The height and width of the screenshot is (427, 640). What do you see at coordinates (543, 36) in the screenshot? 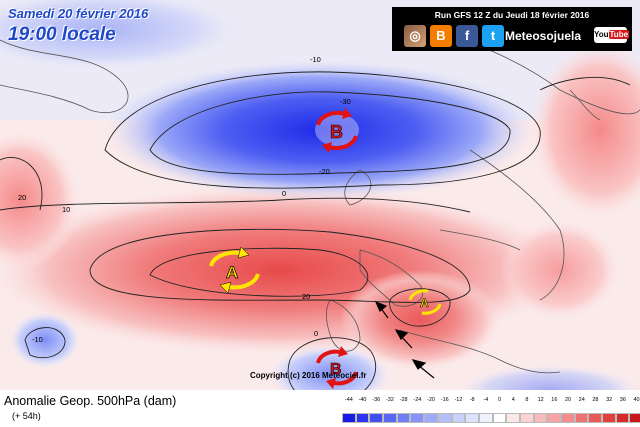
I see `brand-name: Meteosojuela` at bounding box center [543, 36].